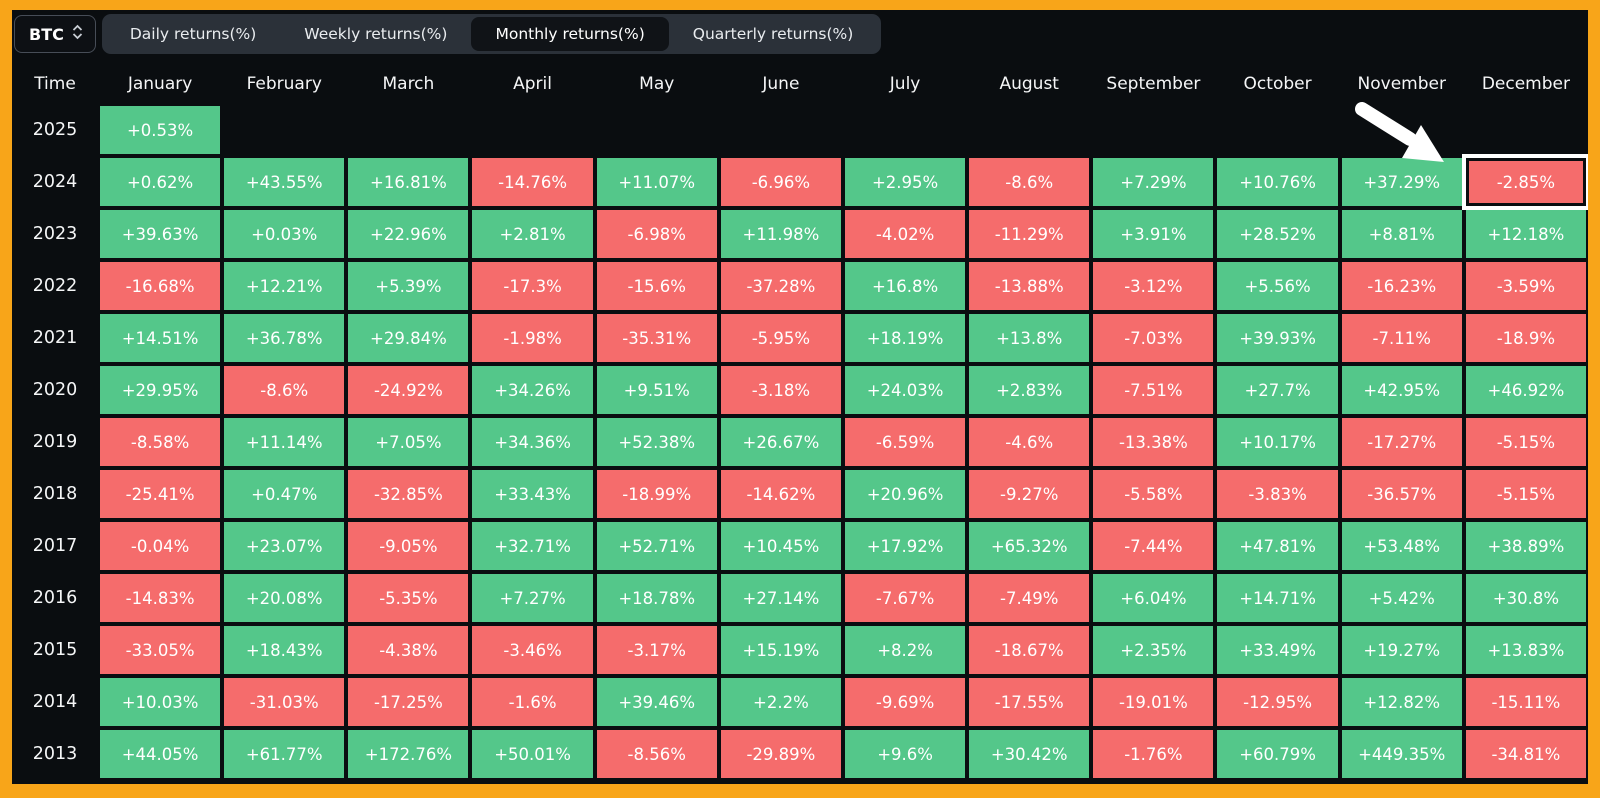  I want to click on return-cell-2023-august: -11.29%, so click(1029, 234).